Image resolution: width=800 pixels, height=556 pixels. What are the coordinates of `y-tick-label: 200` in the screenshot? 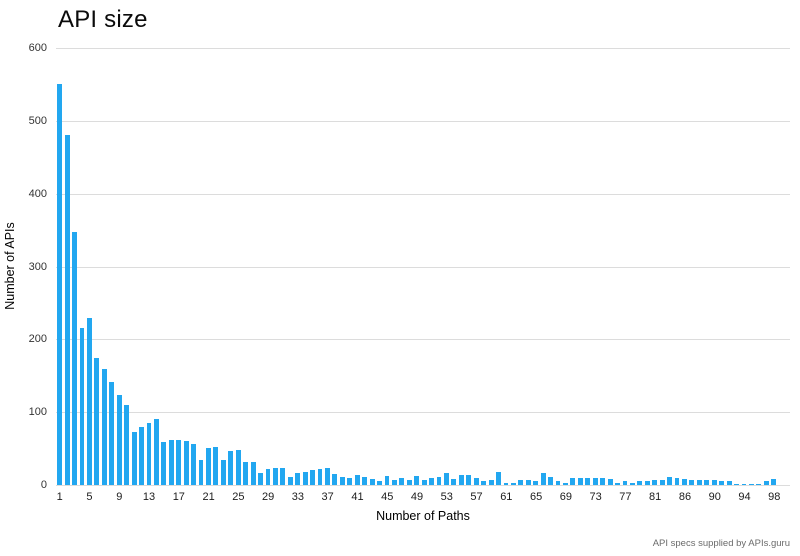 It's located at (37, 339).